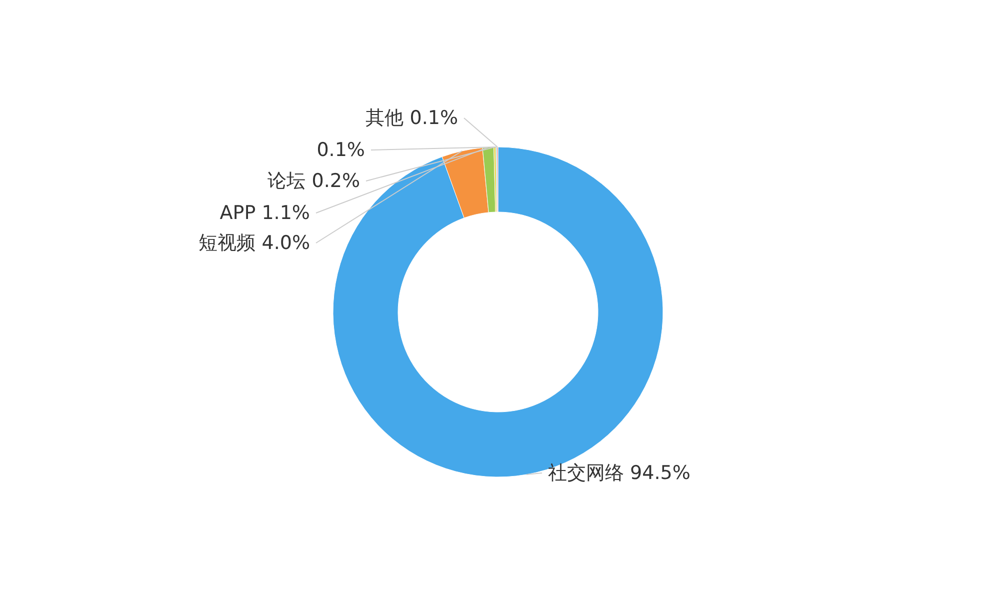 This screenshot has height=600, width=1000. What do you see at coordinates (340, 150) in the screenshot?
I see `data-label: 0.1%` at bounding box center [340, 150].